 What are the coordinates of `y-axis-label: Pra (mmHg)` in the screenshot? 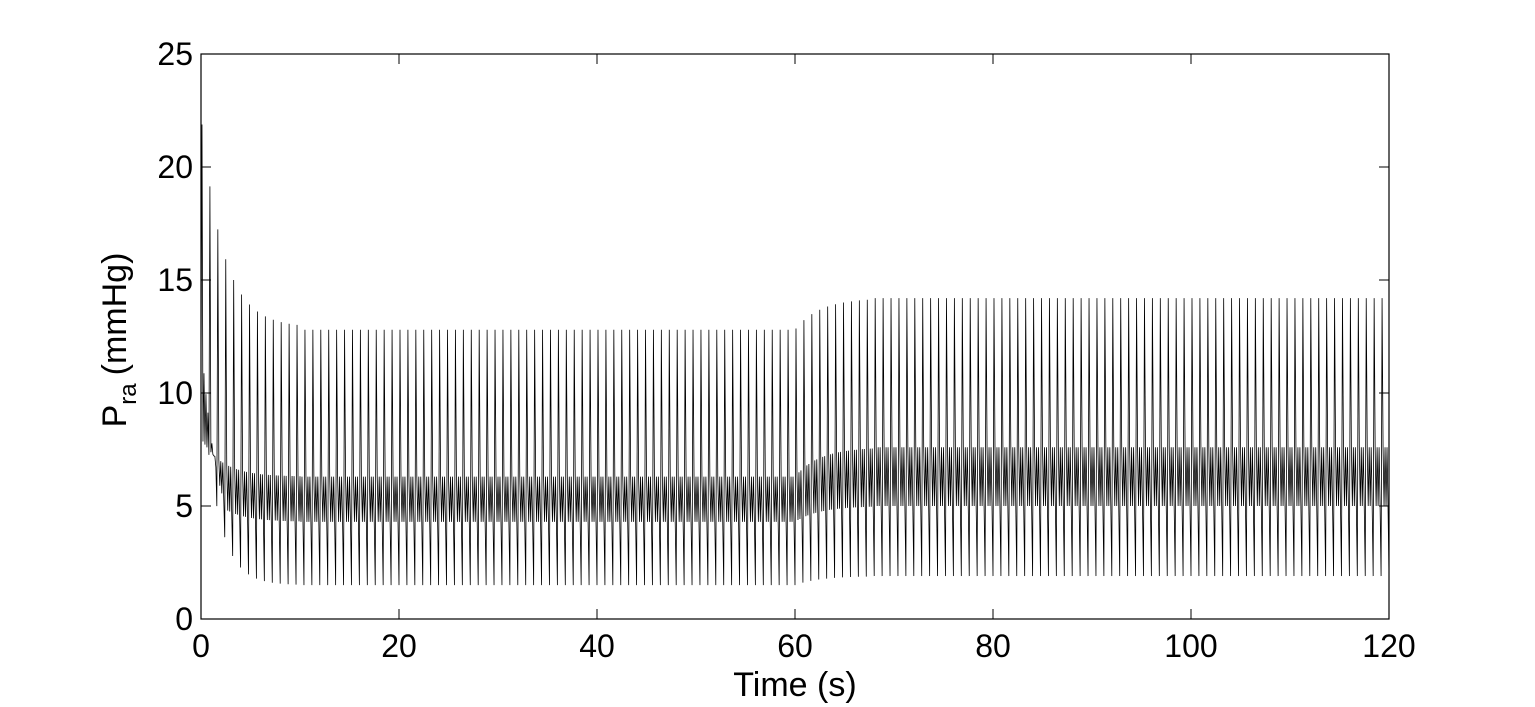 It's located at (119, 340).